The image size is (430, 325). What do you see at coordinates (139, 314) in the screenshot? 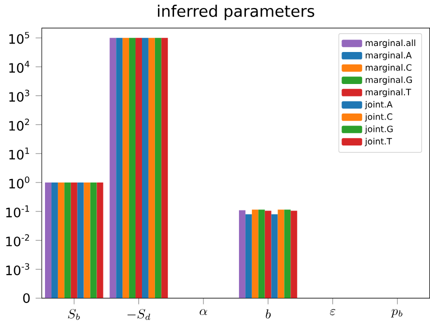
I see `x-tick-label: $-S_d$` at bounding box center [139, 314].